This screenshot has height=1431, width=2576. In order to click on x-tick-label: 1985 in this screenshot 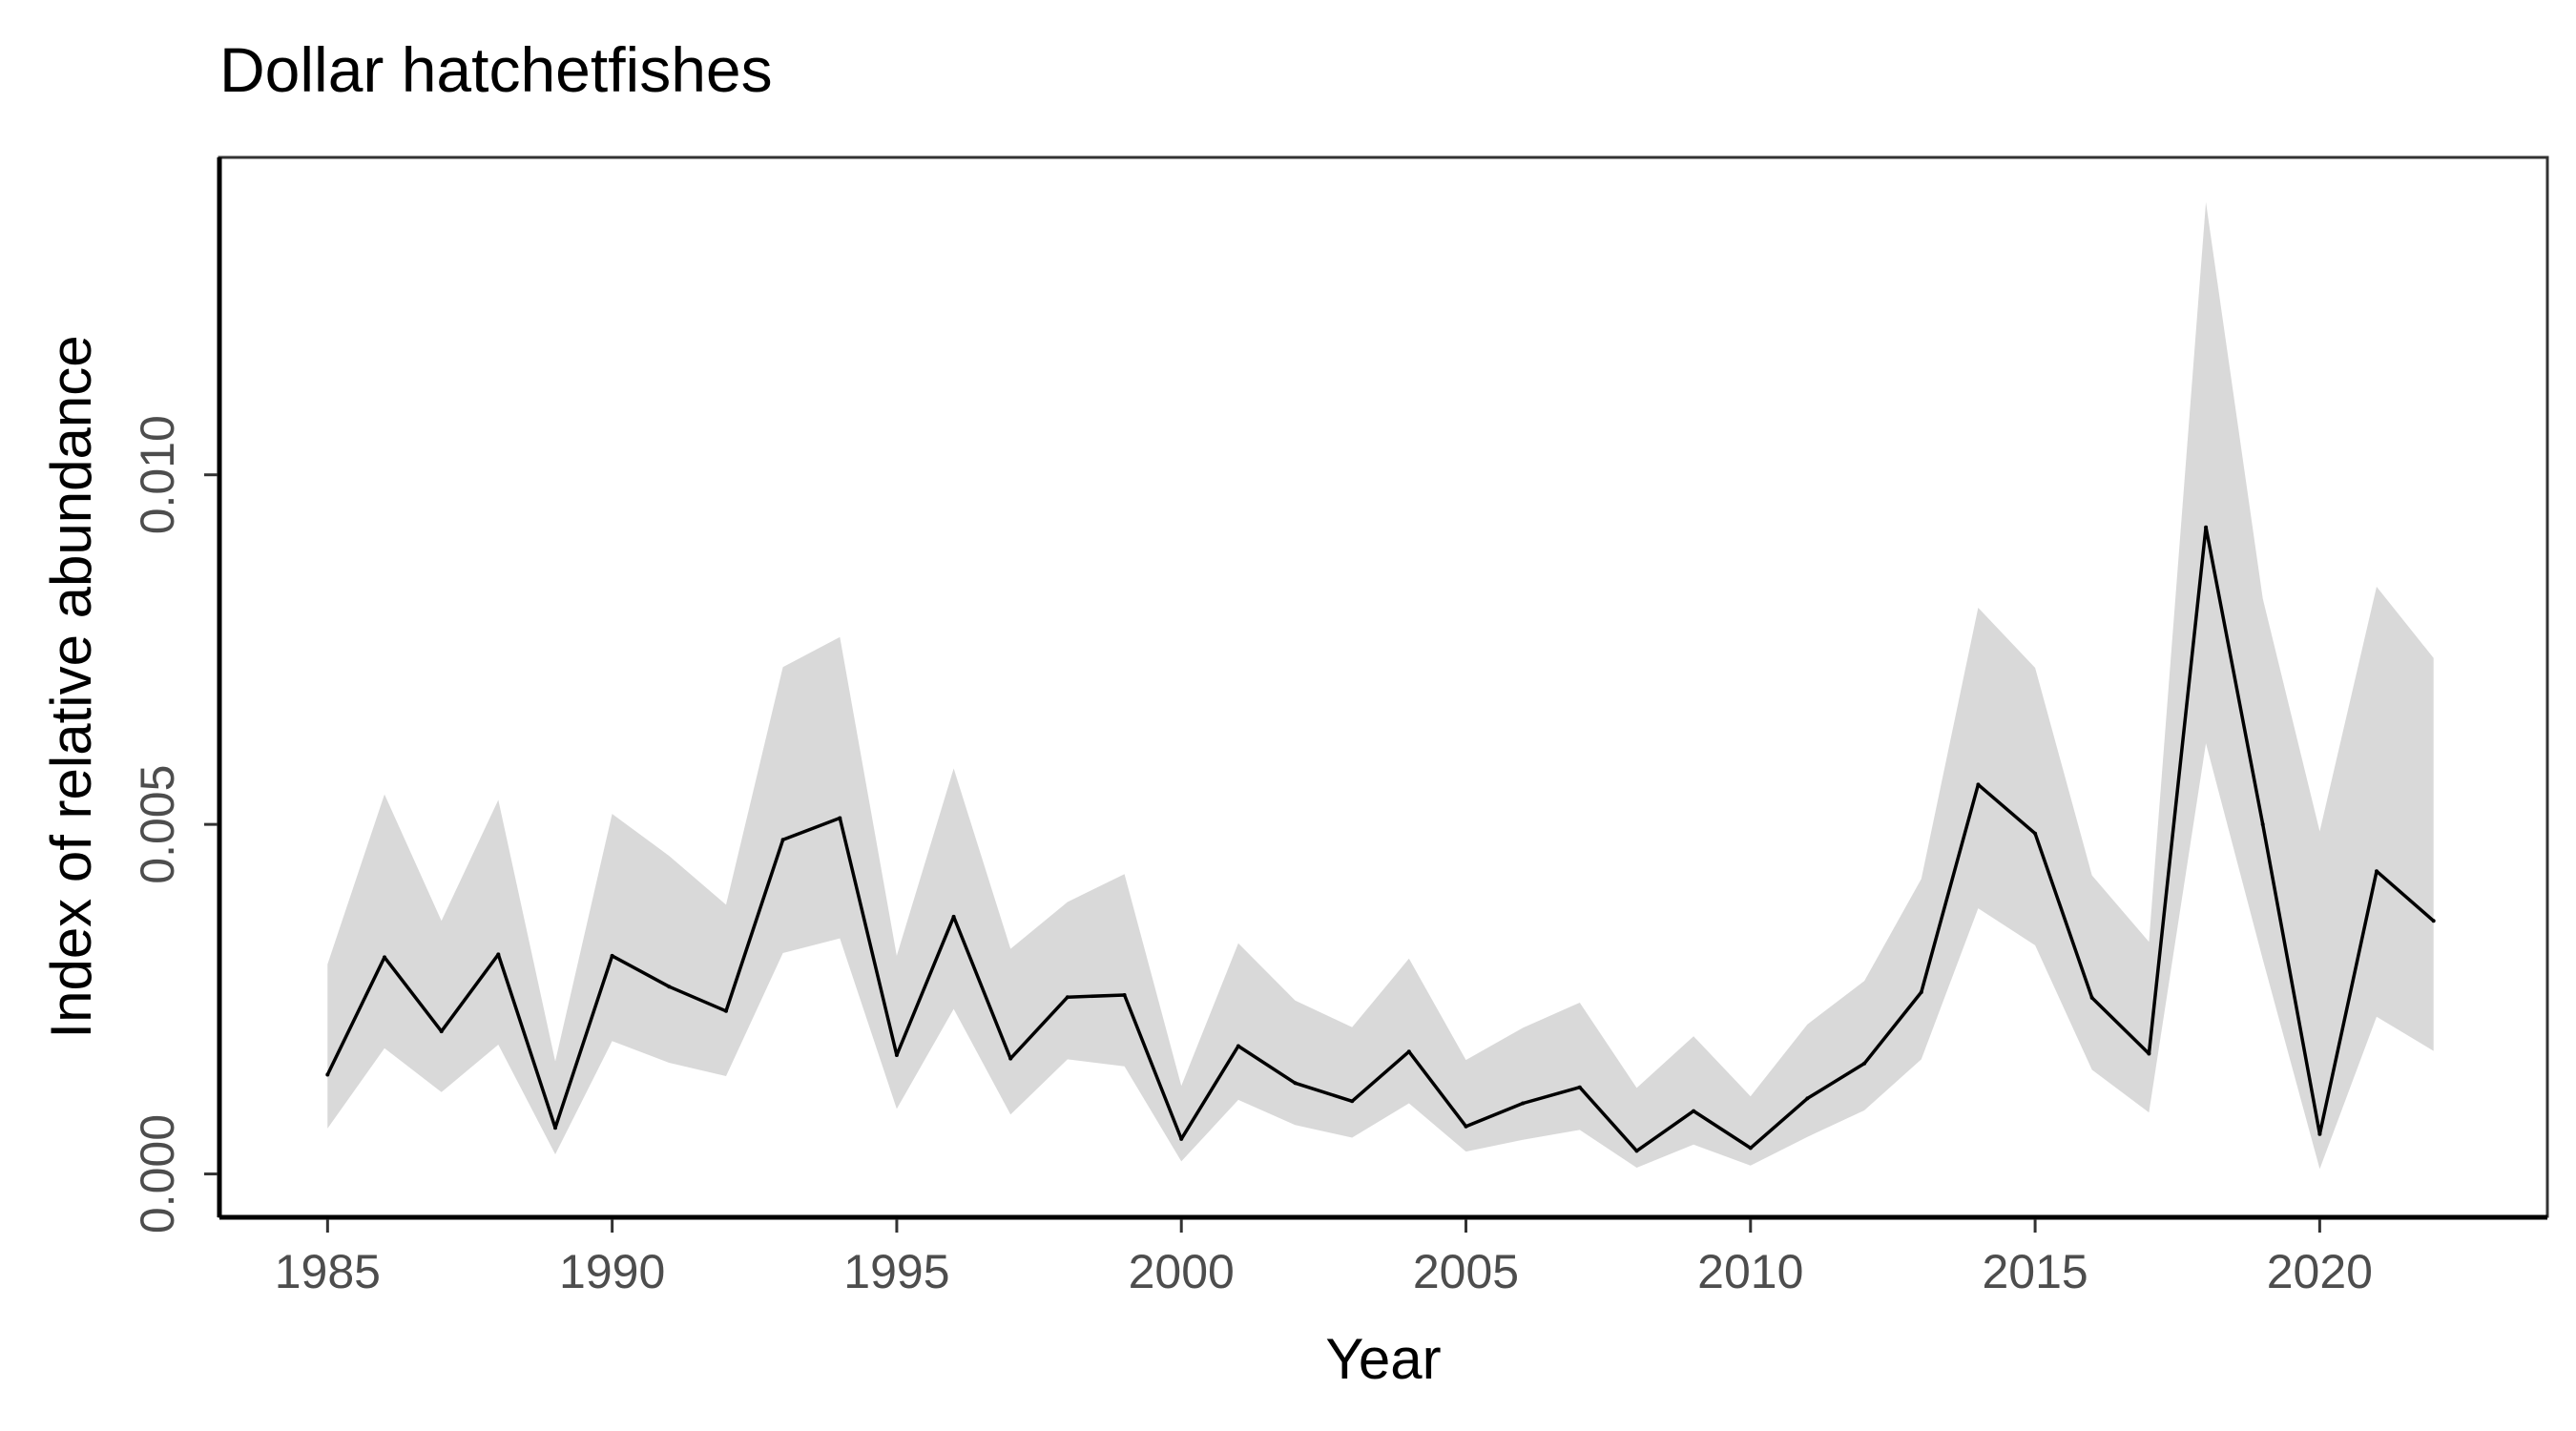, I will do `click(328, 1271)`.